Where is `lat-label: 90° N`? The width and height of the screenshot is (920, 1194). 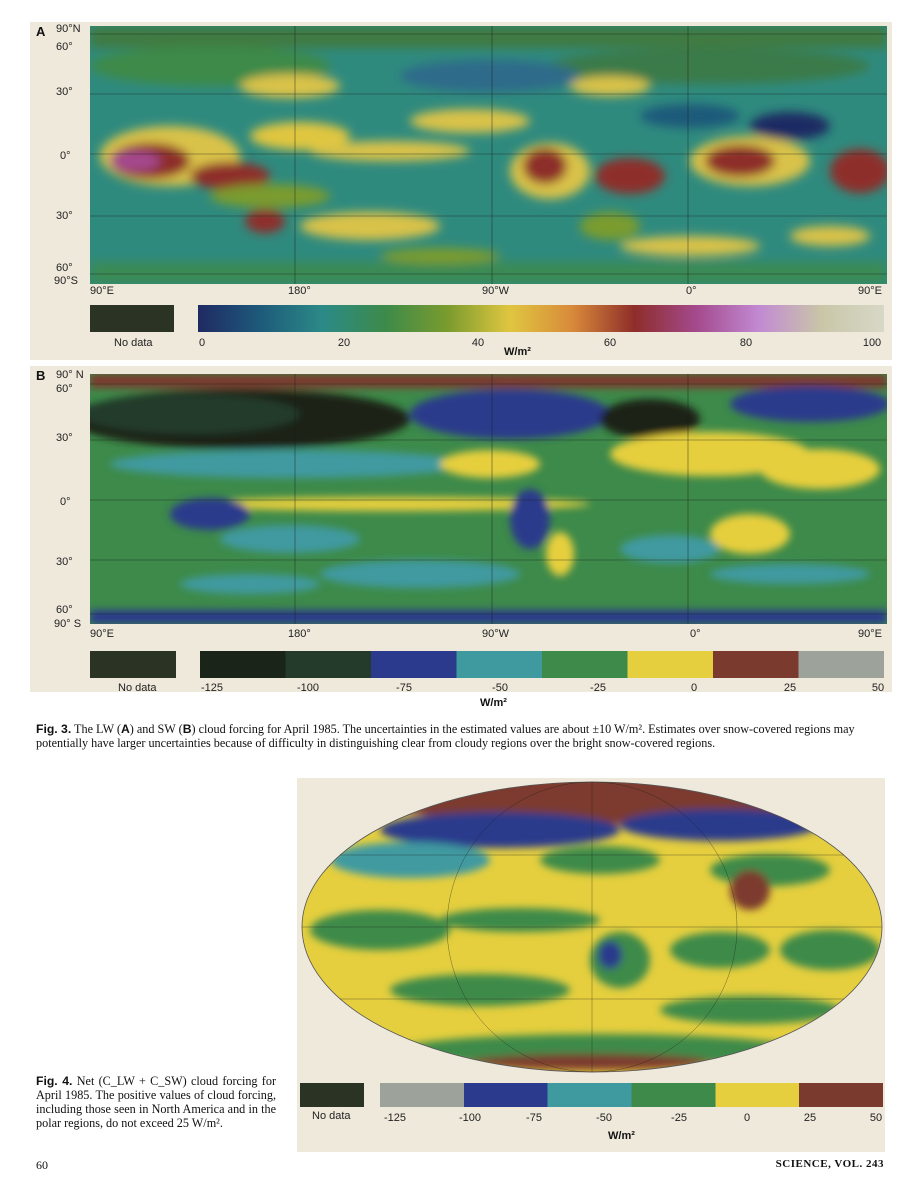 lat-label: 90° N is located at coordinates (70, 375).